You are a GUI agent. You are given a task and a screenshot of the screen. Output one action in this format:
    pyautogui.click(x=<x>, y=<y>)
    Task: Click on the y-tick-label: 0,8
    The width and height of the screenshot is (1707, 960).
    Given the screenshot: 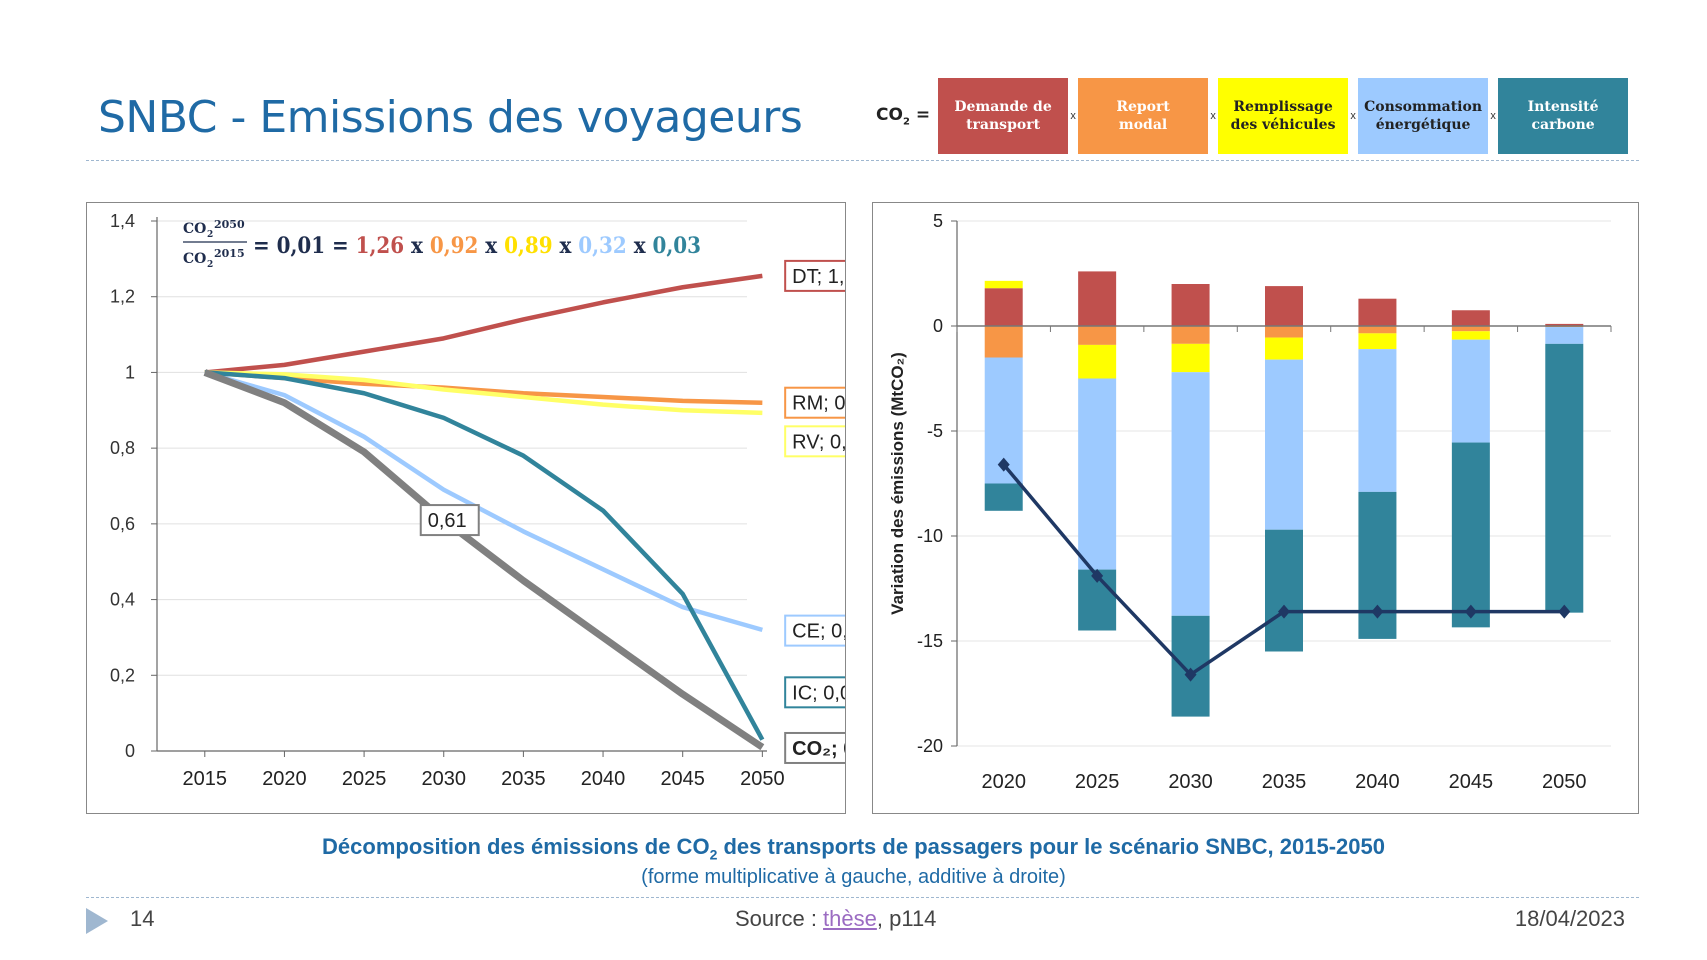 What is the action you would take?
    pyautogui.click(x=122, y=448)
    